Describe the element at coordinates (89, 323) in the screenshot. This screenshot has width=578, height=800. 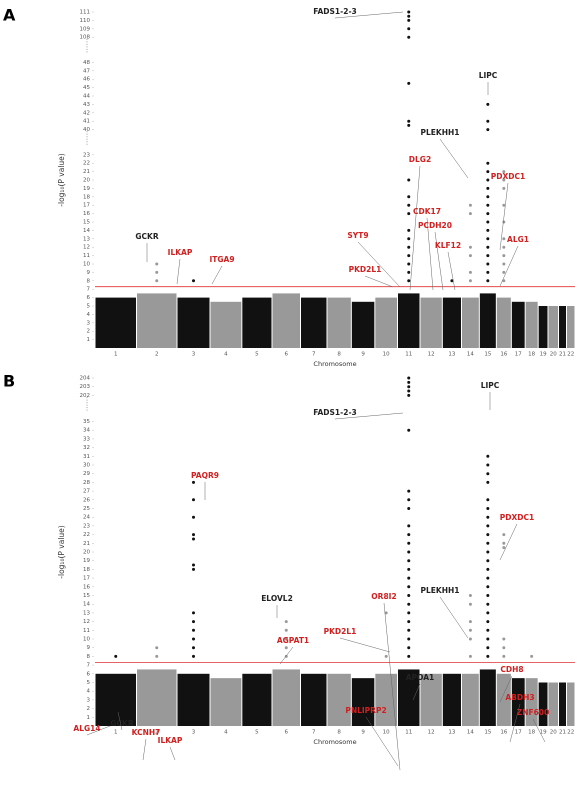
I see `y-tick-label: 3` at that location.